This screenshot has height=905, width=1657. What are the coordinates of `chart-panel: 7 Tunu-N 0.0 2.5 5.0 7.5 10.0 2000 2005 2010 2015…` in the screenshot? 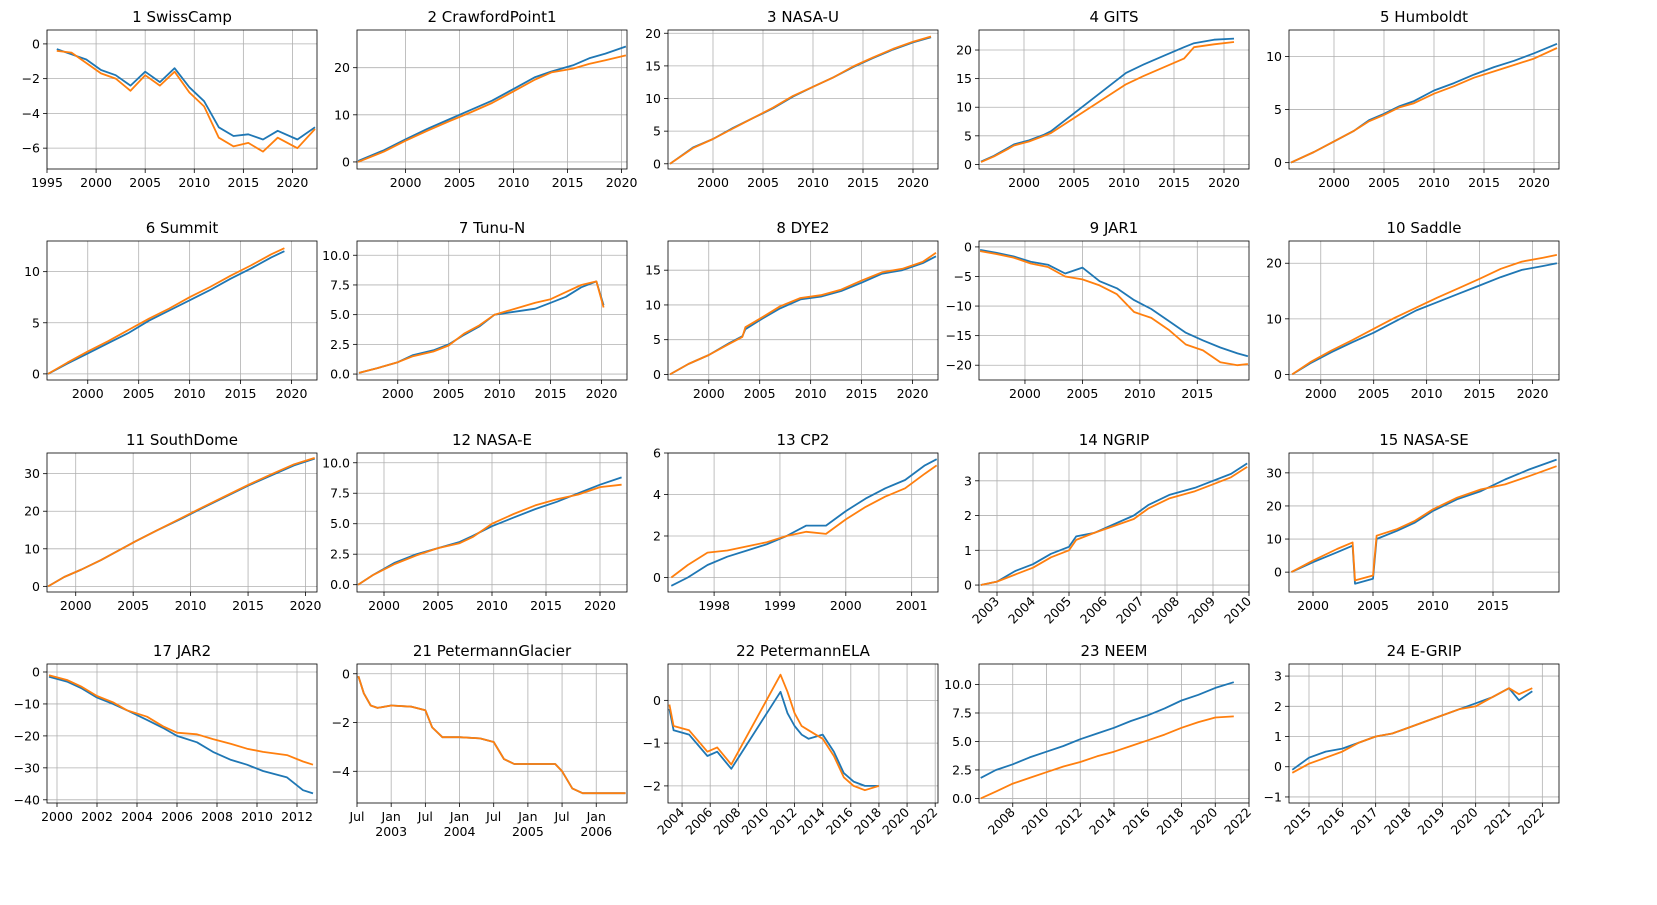 It's located at (475, 310).